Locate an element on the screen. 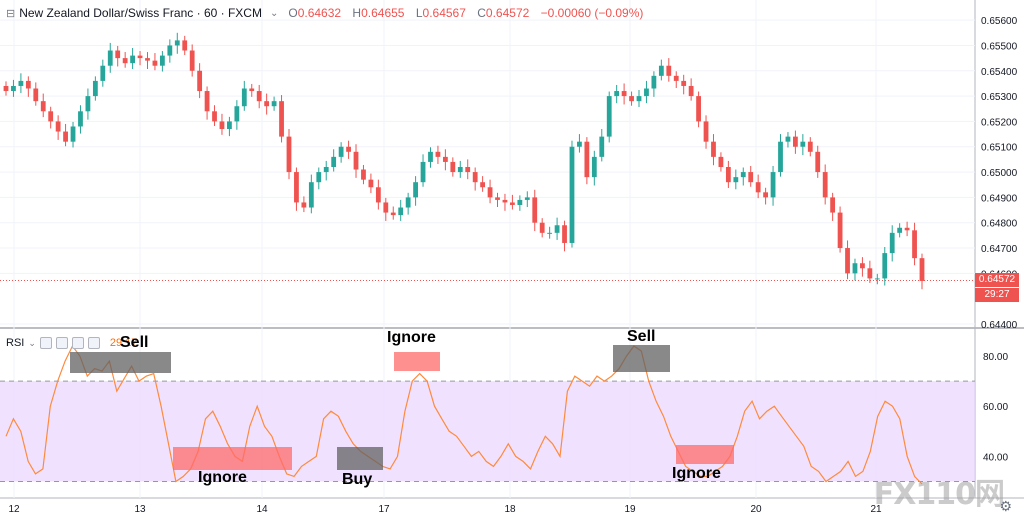 This screenshot has width=1024, height=524. rsi-label: RSI is located at coordinates (15, 343).